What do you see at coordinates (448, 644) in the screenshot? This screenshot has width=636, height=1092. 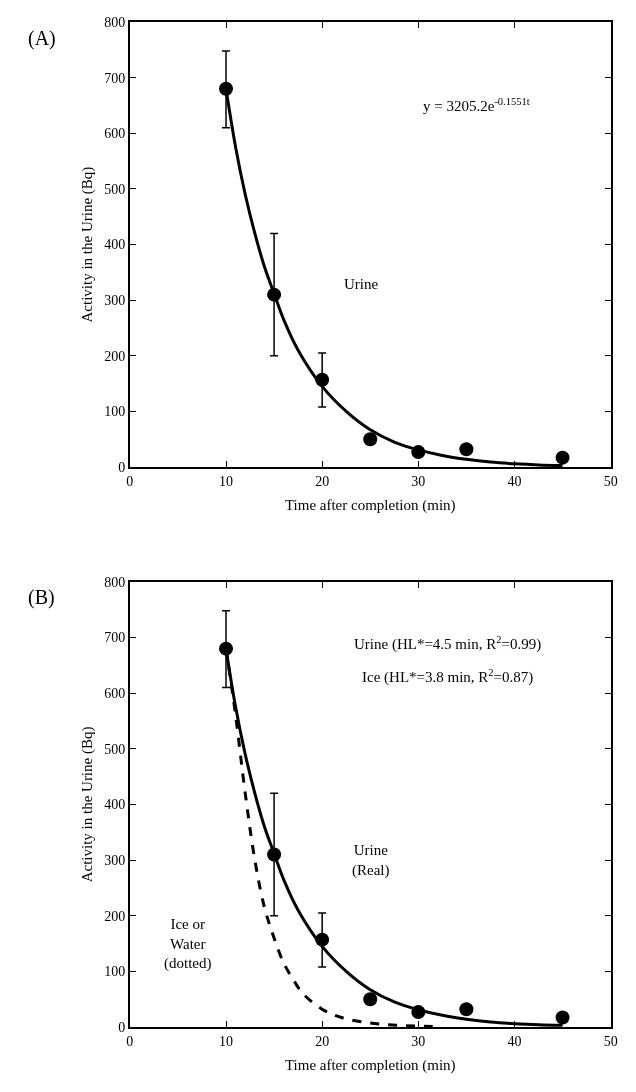 I see `annotation: Urine (HL*=4.5 min, R$^{2}$=0.99)` at bounding box center [448, 644].